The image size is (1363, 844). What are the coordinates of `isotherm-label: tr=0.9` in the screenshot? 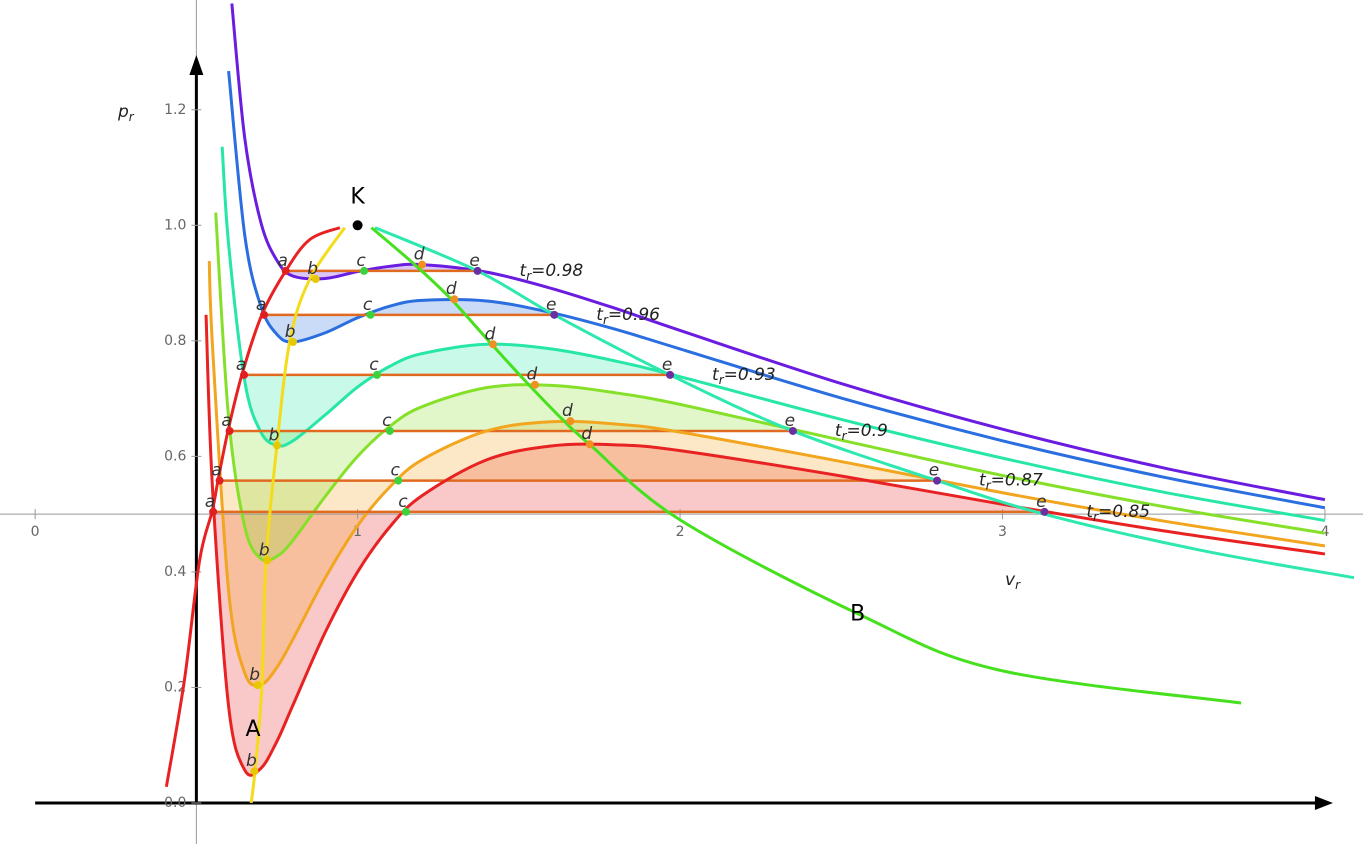 It's located at (861, 432).